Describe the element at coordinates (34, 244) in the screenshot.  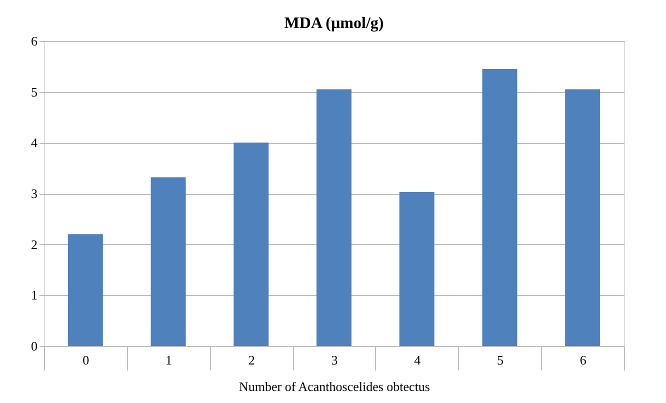
I see `y-tick-label: 2` at that location.